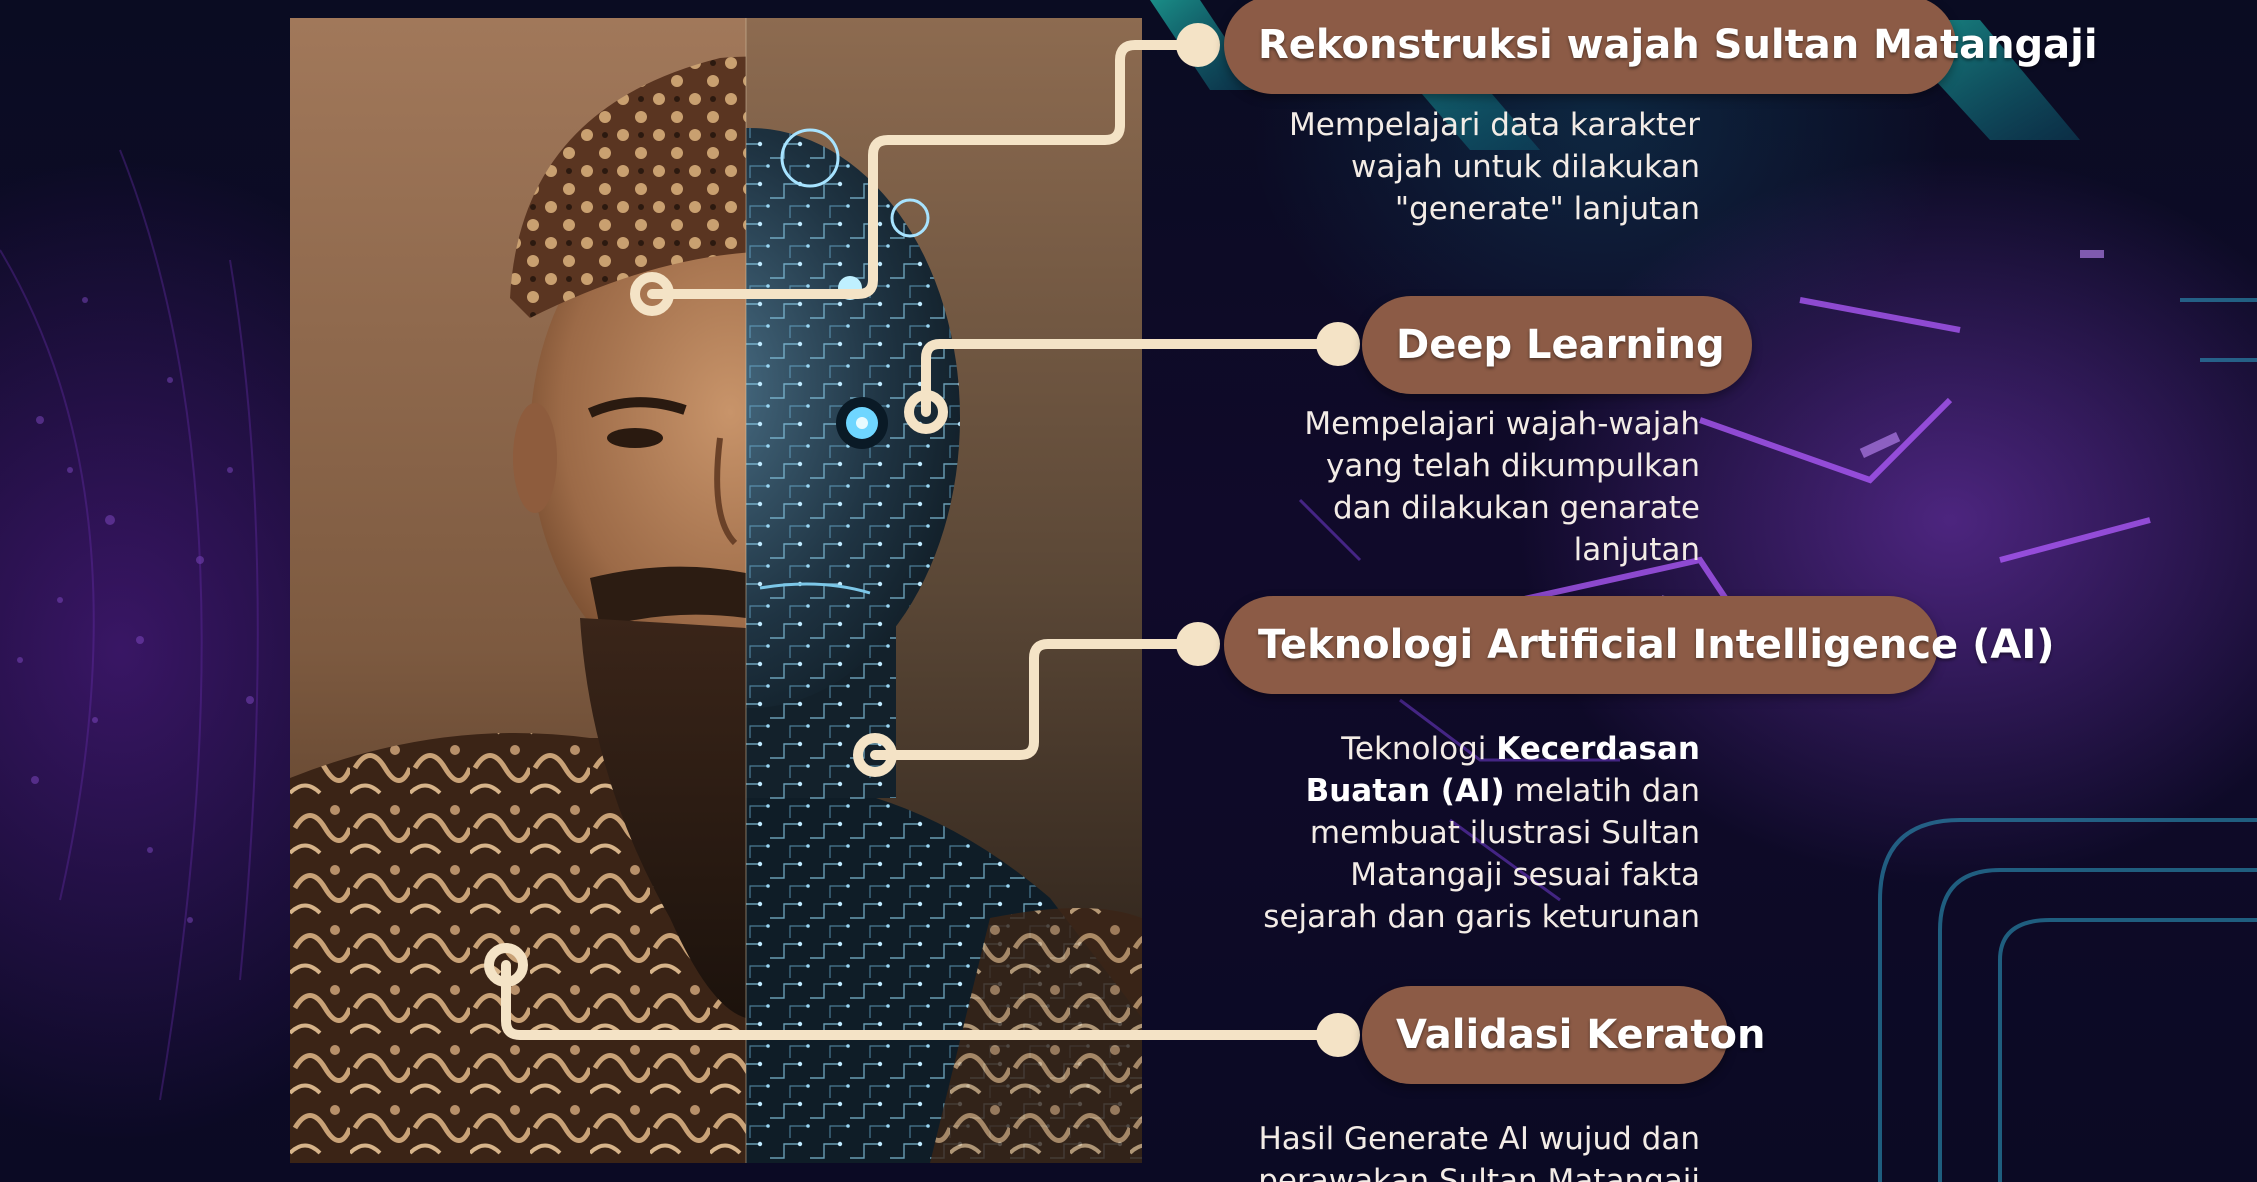 The width and height of the screenshot is (2257, 1182). What do you see at coordinates (1504, 833) in the screenshot?
I see `step-3-desc-line-3: membuat ilustrasi Sultan` at bounding box center [1504, 833].